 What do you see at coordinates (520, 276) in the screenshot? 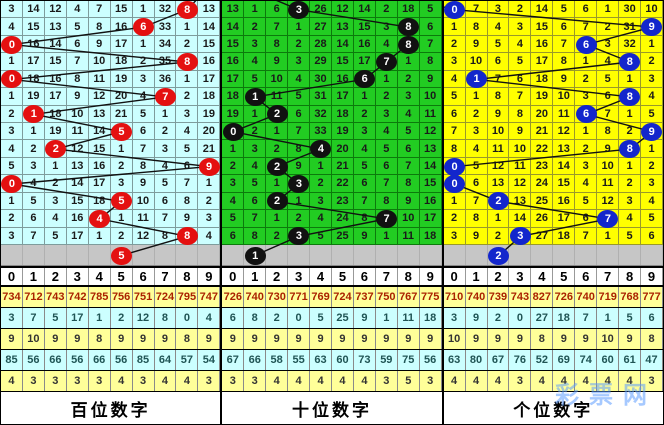
I see `digit-header-cell: 3` at bounding box center [520, 276].